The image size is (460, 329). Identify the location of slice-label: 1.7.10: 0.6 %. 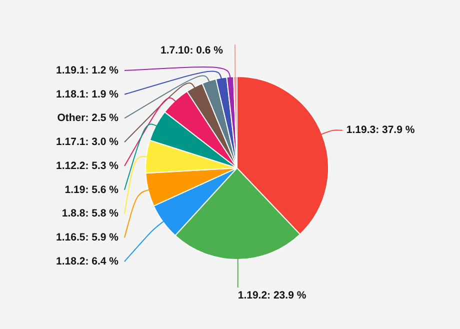
(192, 50).